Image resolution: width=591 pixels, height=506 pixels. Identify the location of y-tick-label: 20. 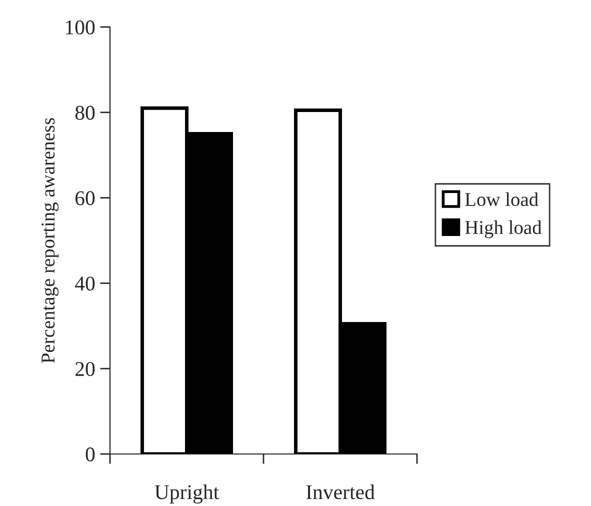
(85, 369).